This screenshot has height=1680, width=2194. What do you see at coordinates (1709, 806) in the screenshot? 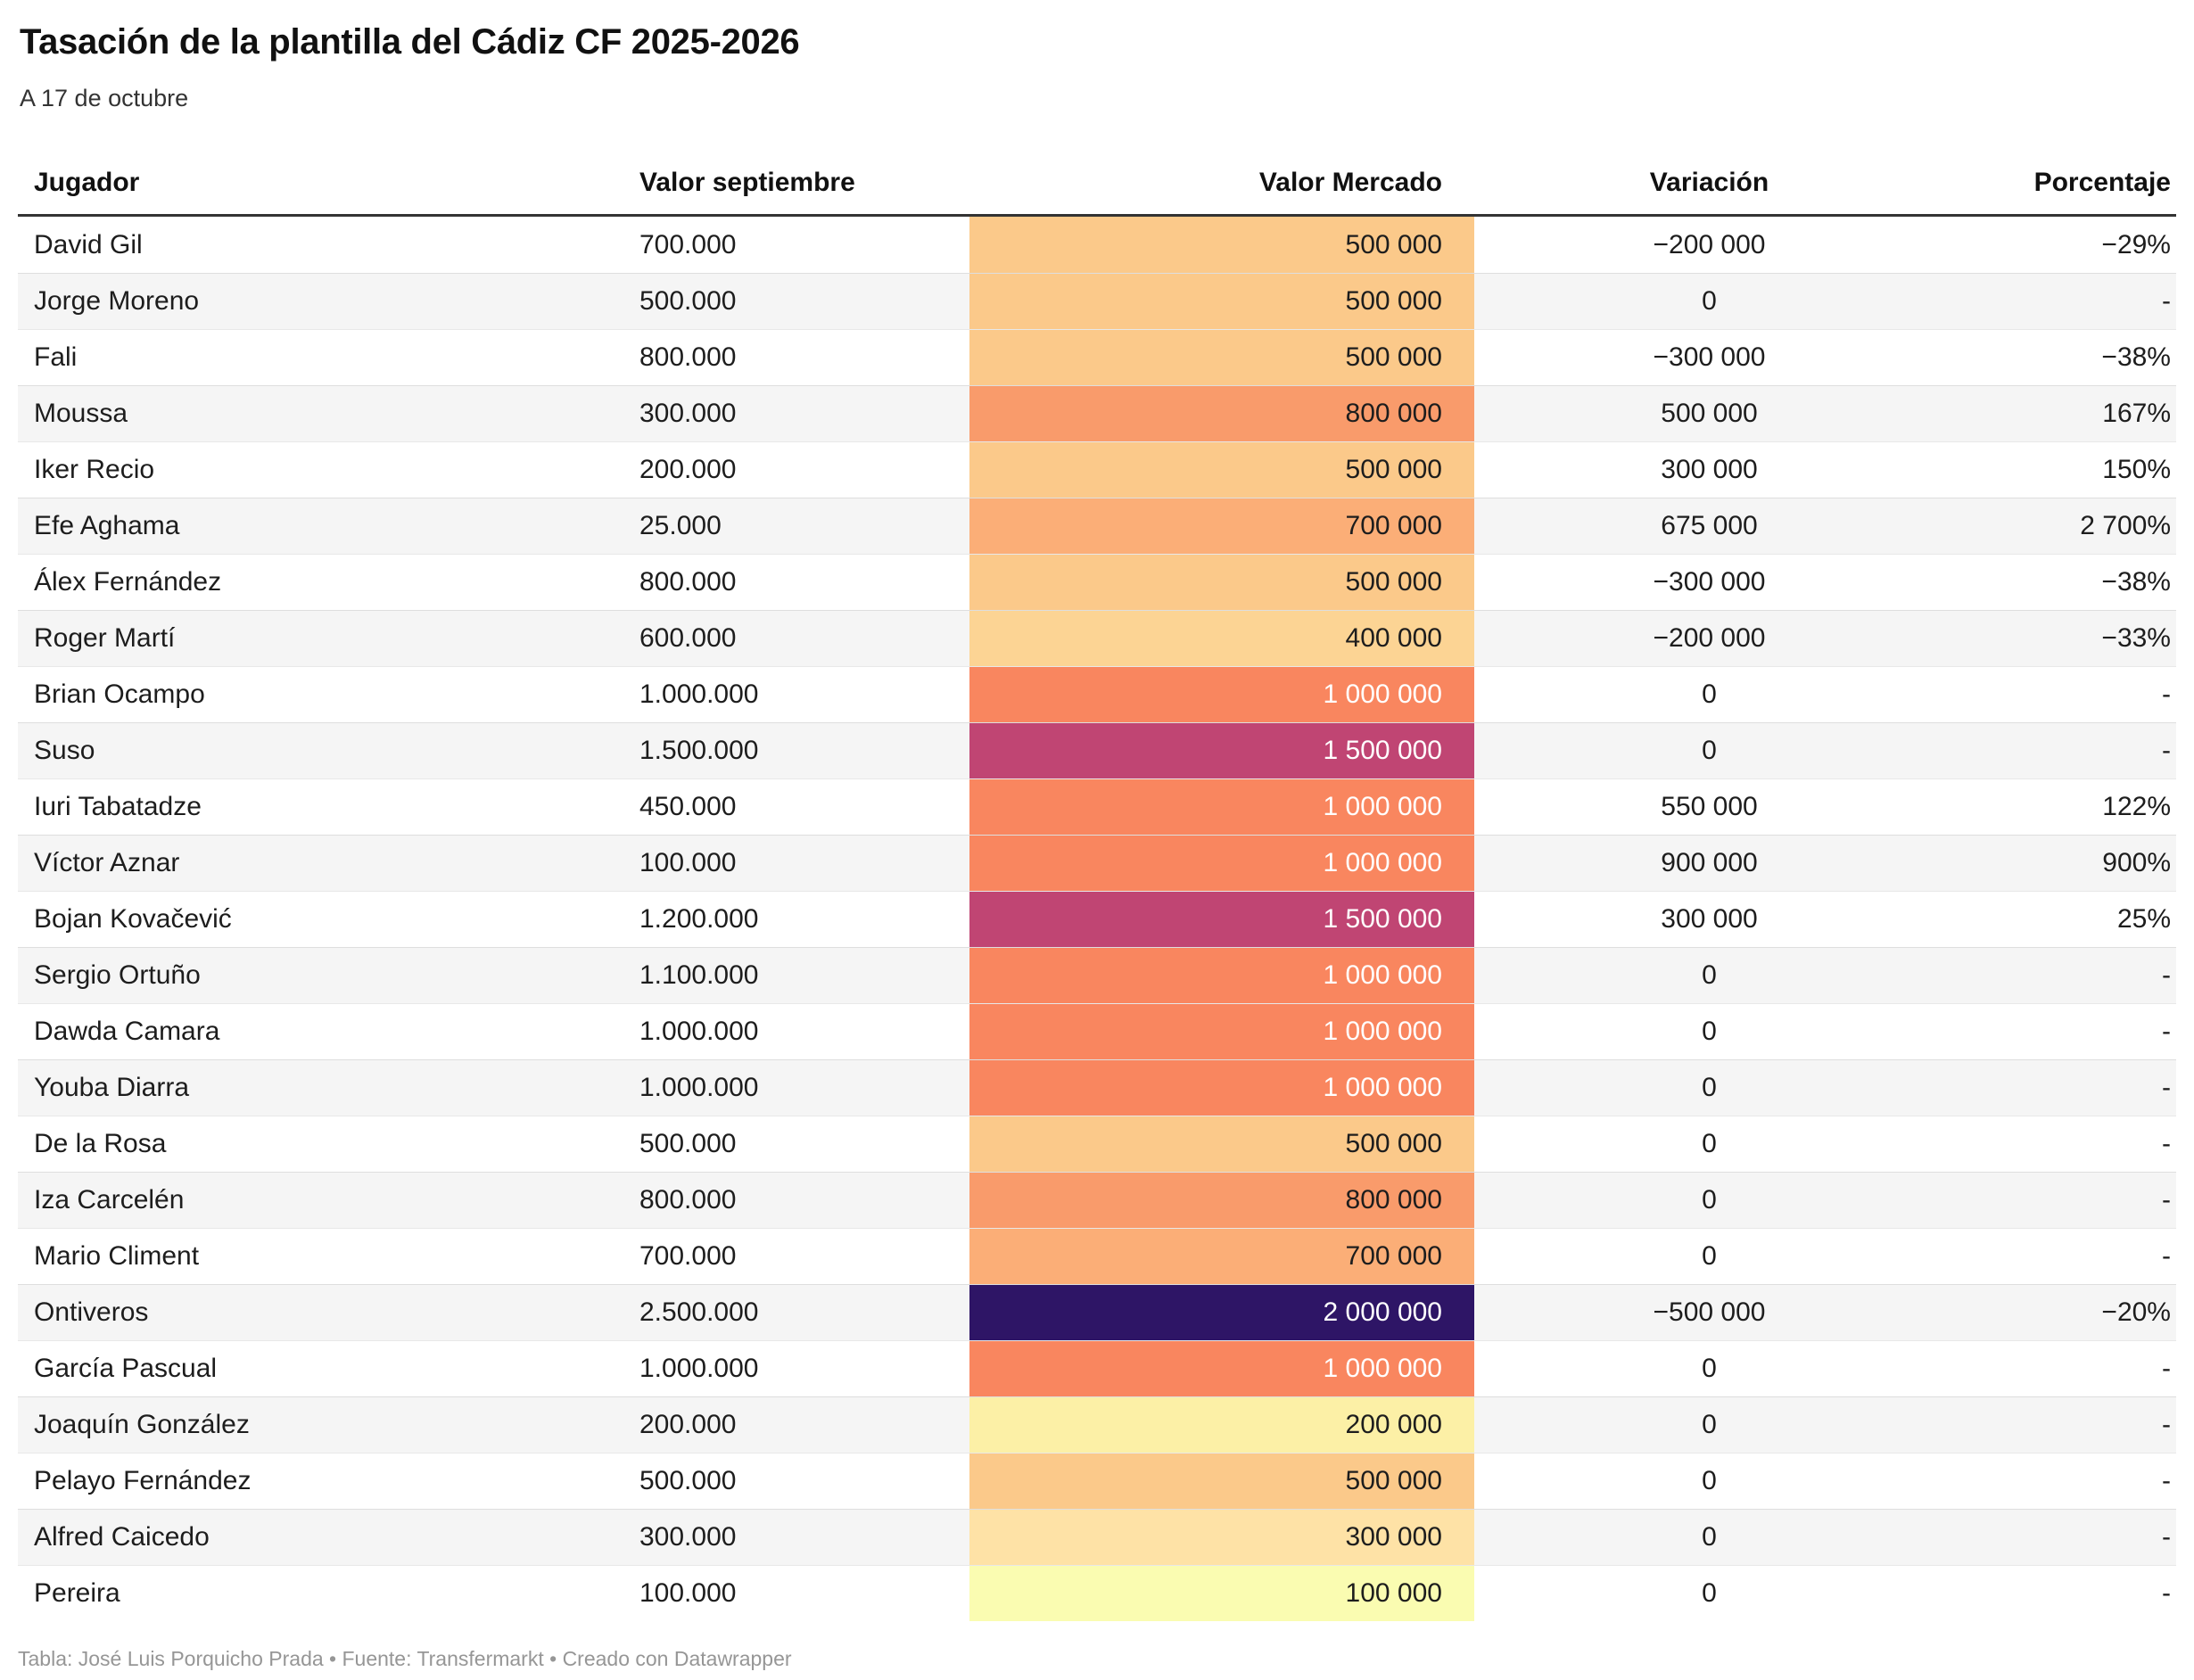
I see `cell-variacion: 550 000` at bounding box center [1709, 806].